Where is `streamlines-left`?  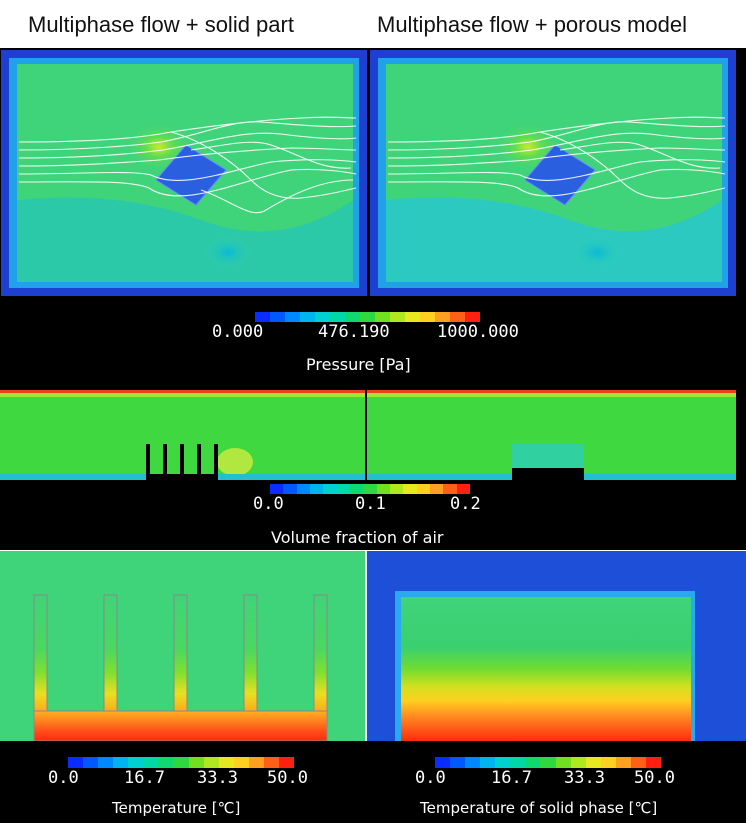 streamlines-left is located at coordinates (187, 165).